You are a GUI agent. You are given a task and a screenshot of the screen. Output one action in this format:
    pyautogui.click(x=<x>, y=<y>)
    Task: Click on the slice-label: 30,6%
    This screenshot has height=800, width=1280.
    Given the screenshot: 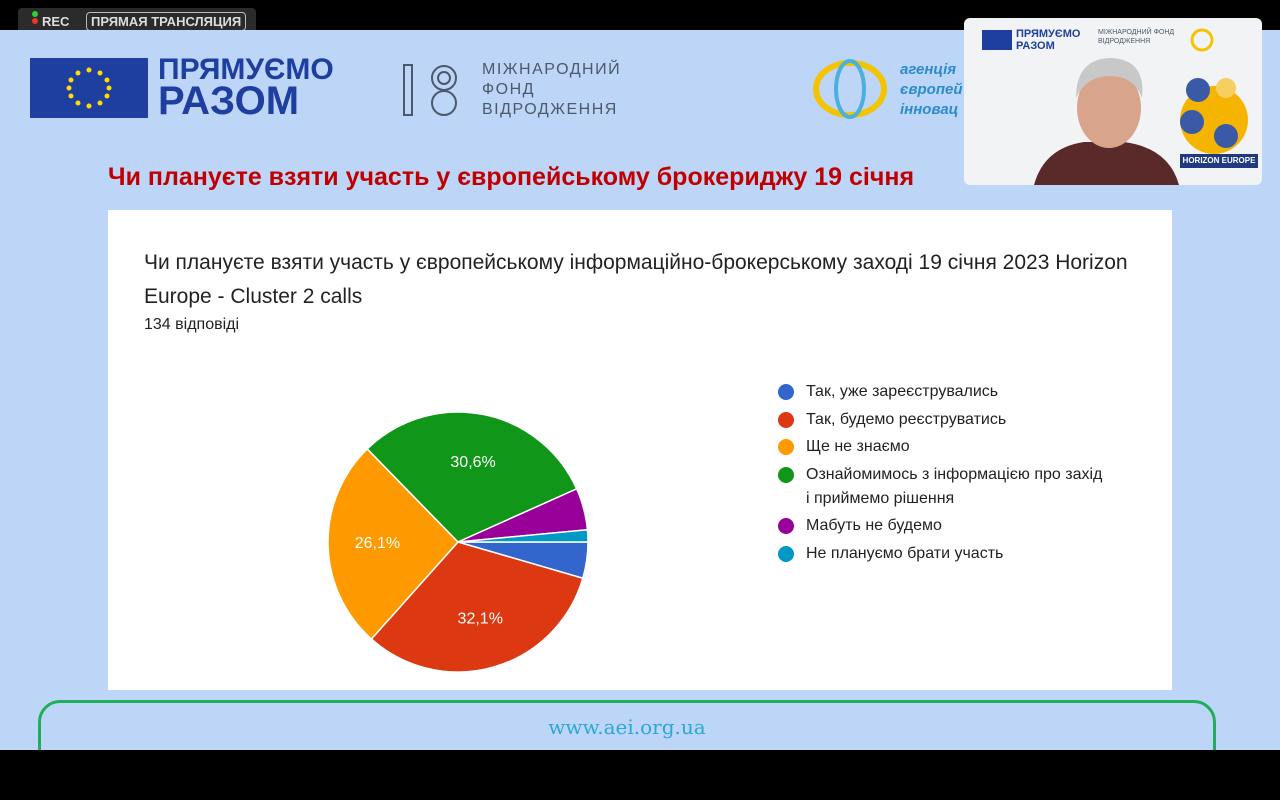 What is the action you would take?
    pyautogui.click(x=472, y=462)
    